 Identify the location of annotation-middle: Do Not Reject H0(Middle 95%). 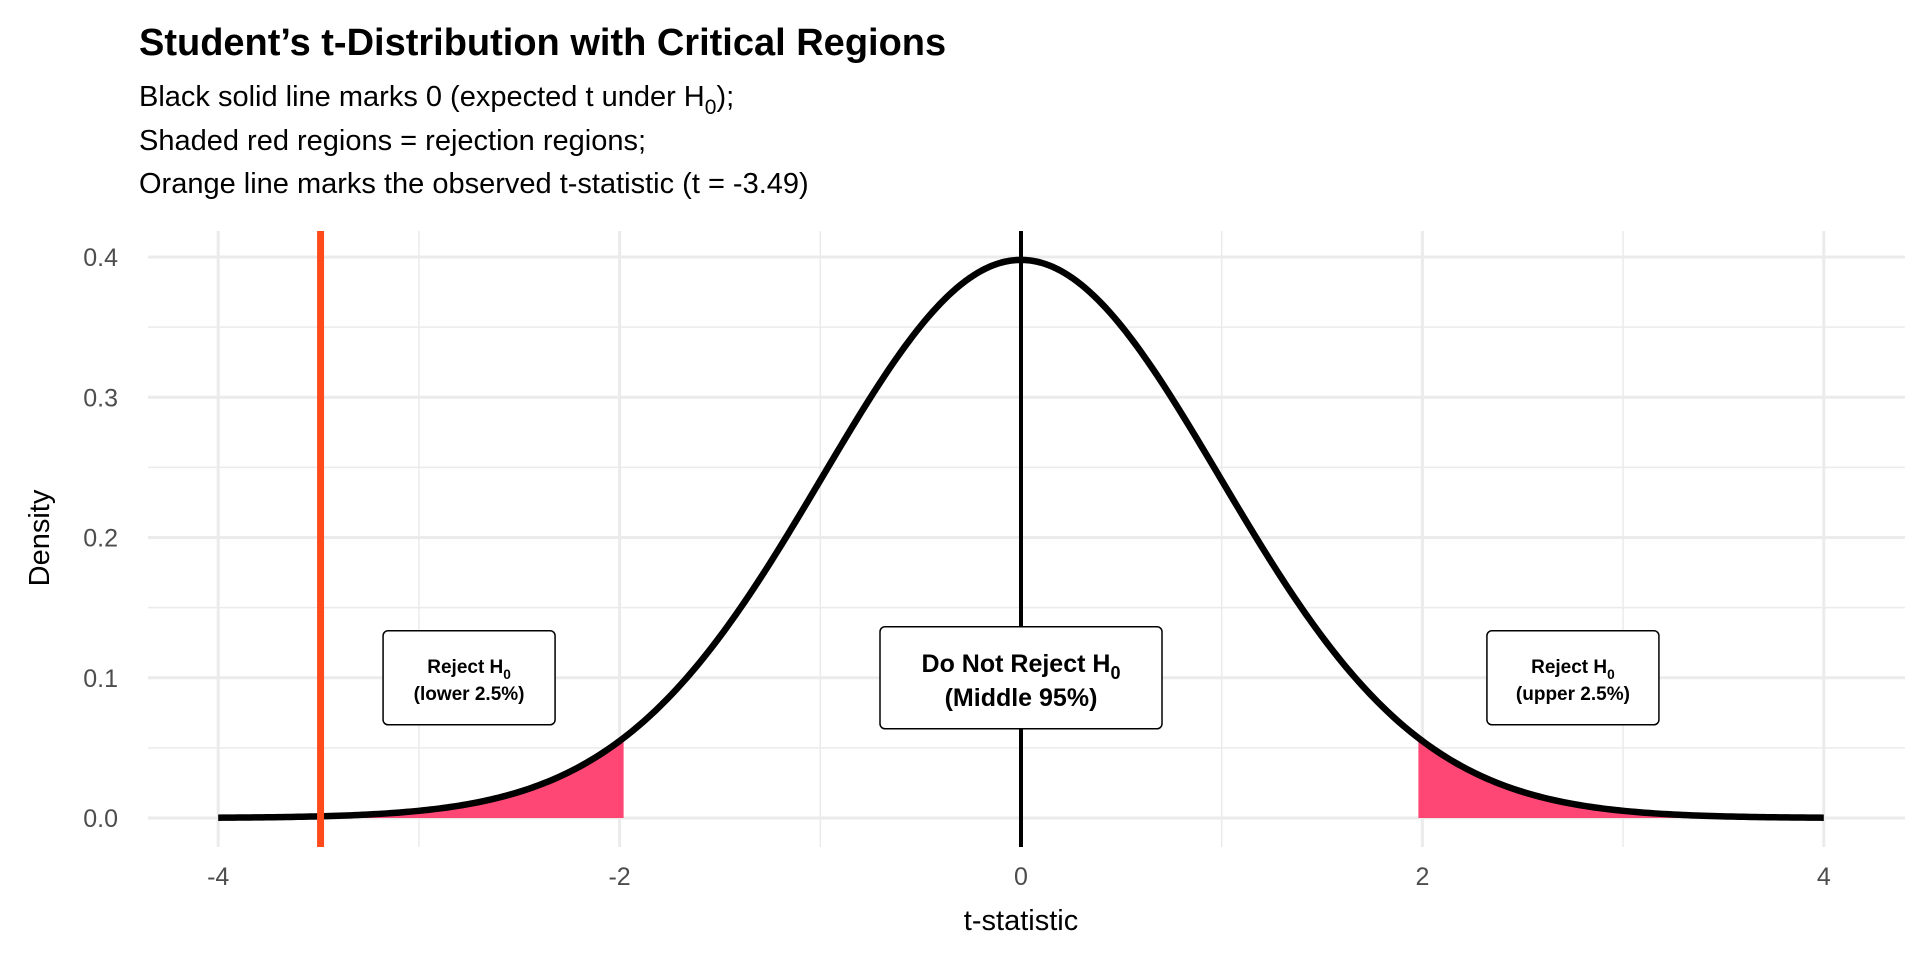
(1021, 678).